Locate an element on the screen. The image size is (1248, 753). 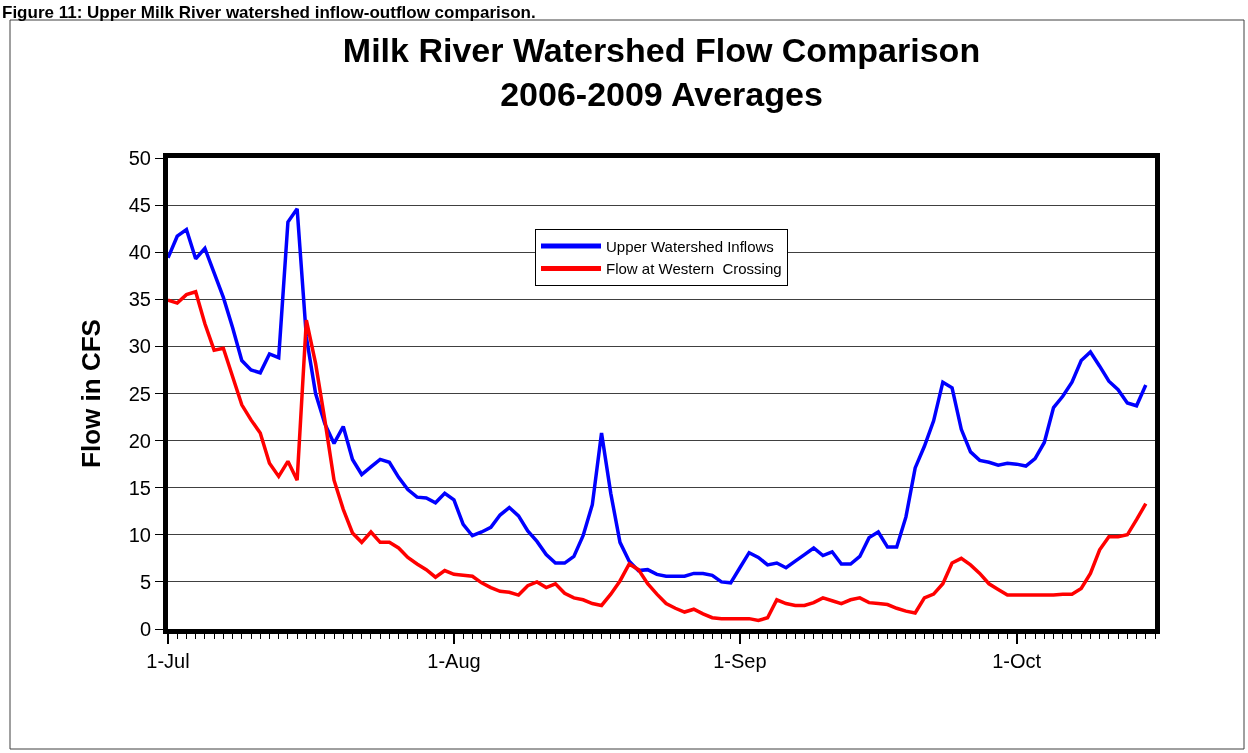
x-tick-label: 1-Aug is located at coordinates (454, 661).